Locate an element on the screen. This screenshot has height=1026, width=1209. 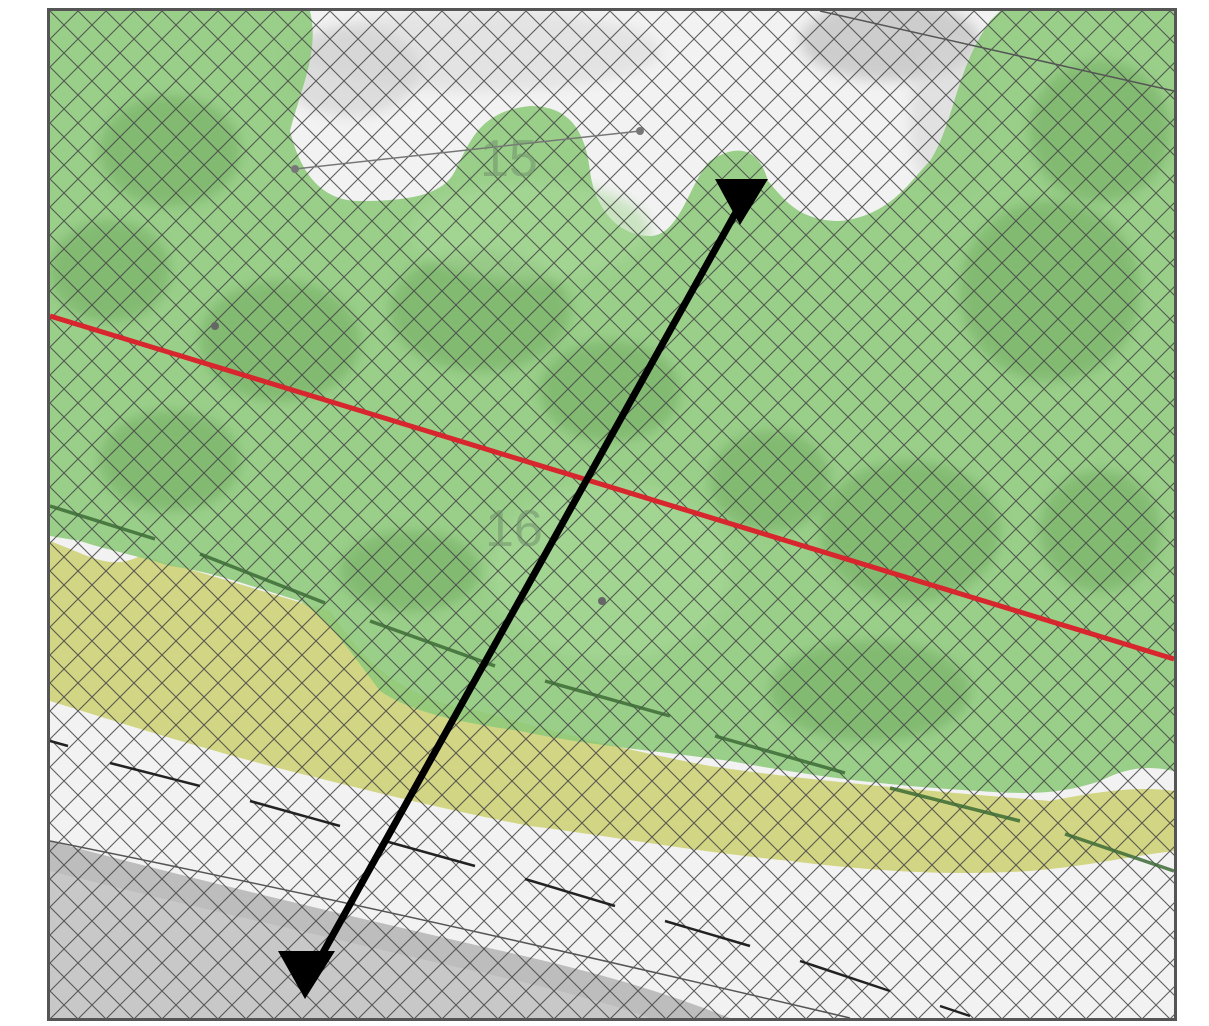
survey-line is located at coordinates (467, 150).